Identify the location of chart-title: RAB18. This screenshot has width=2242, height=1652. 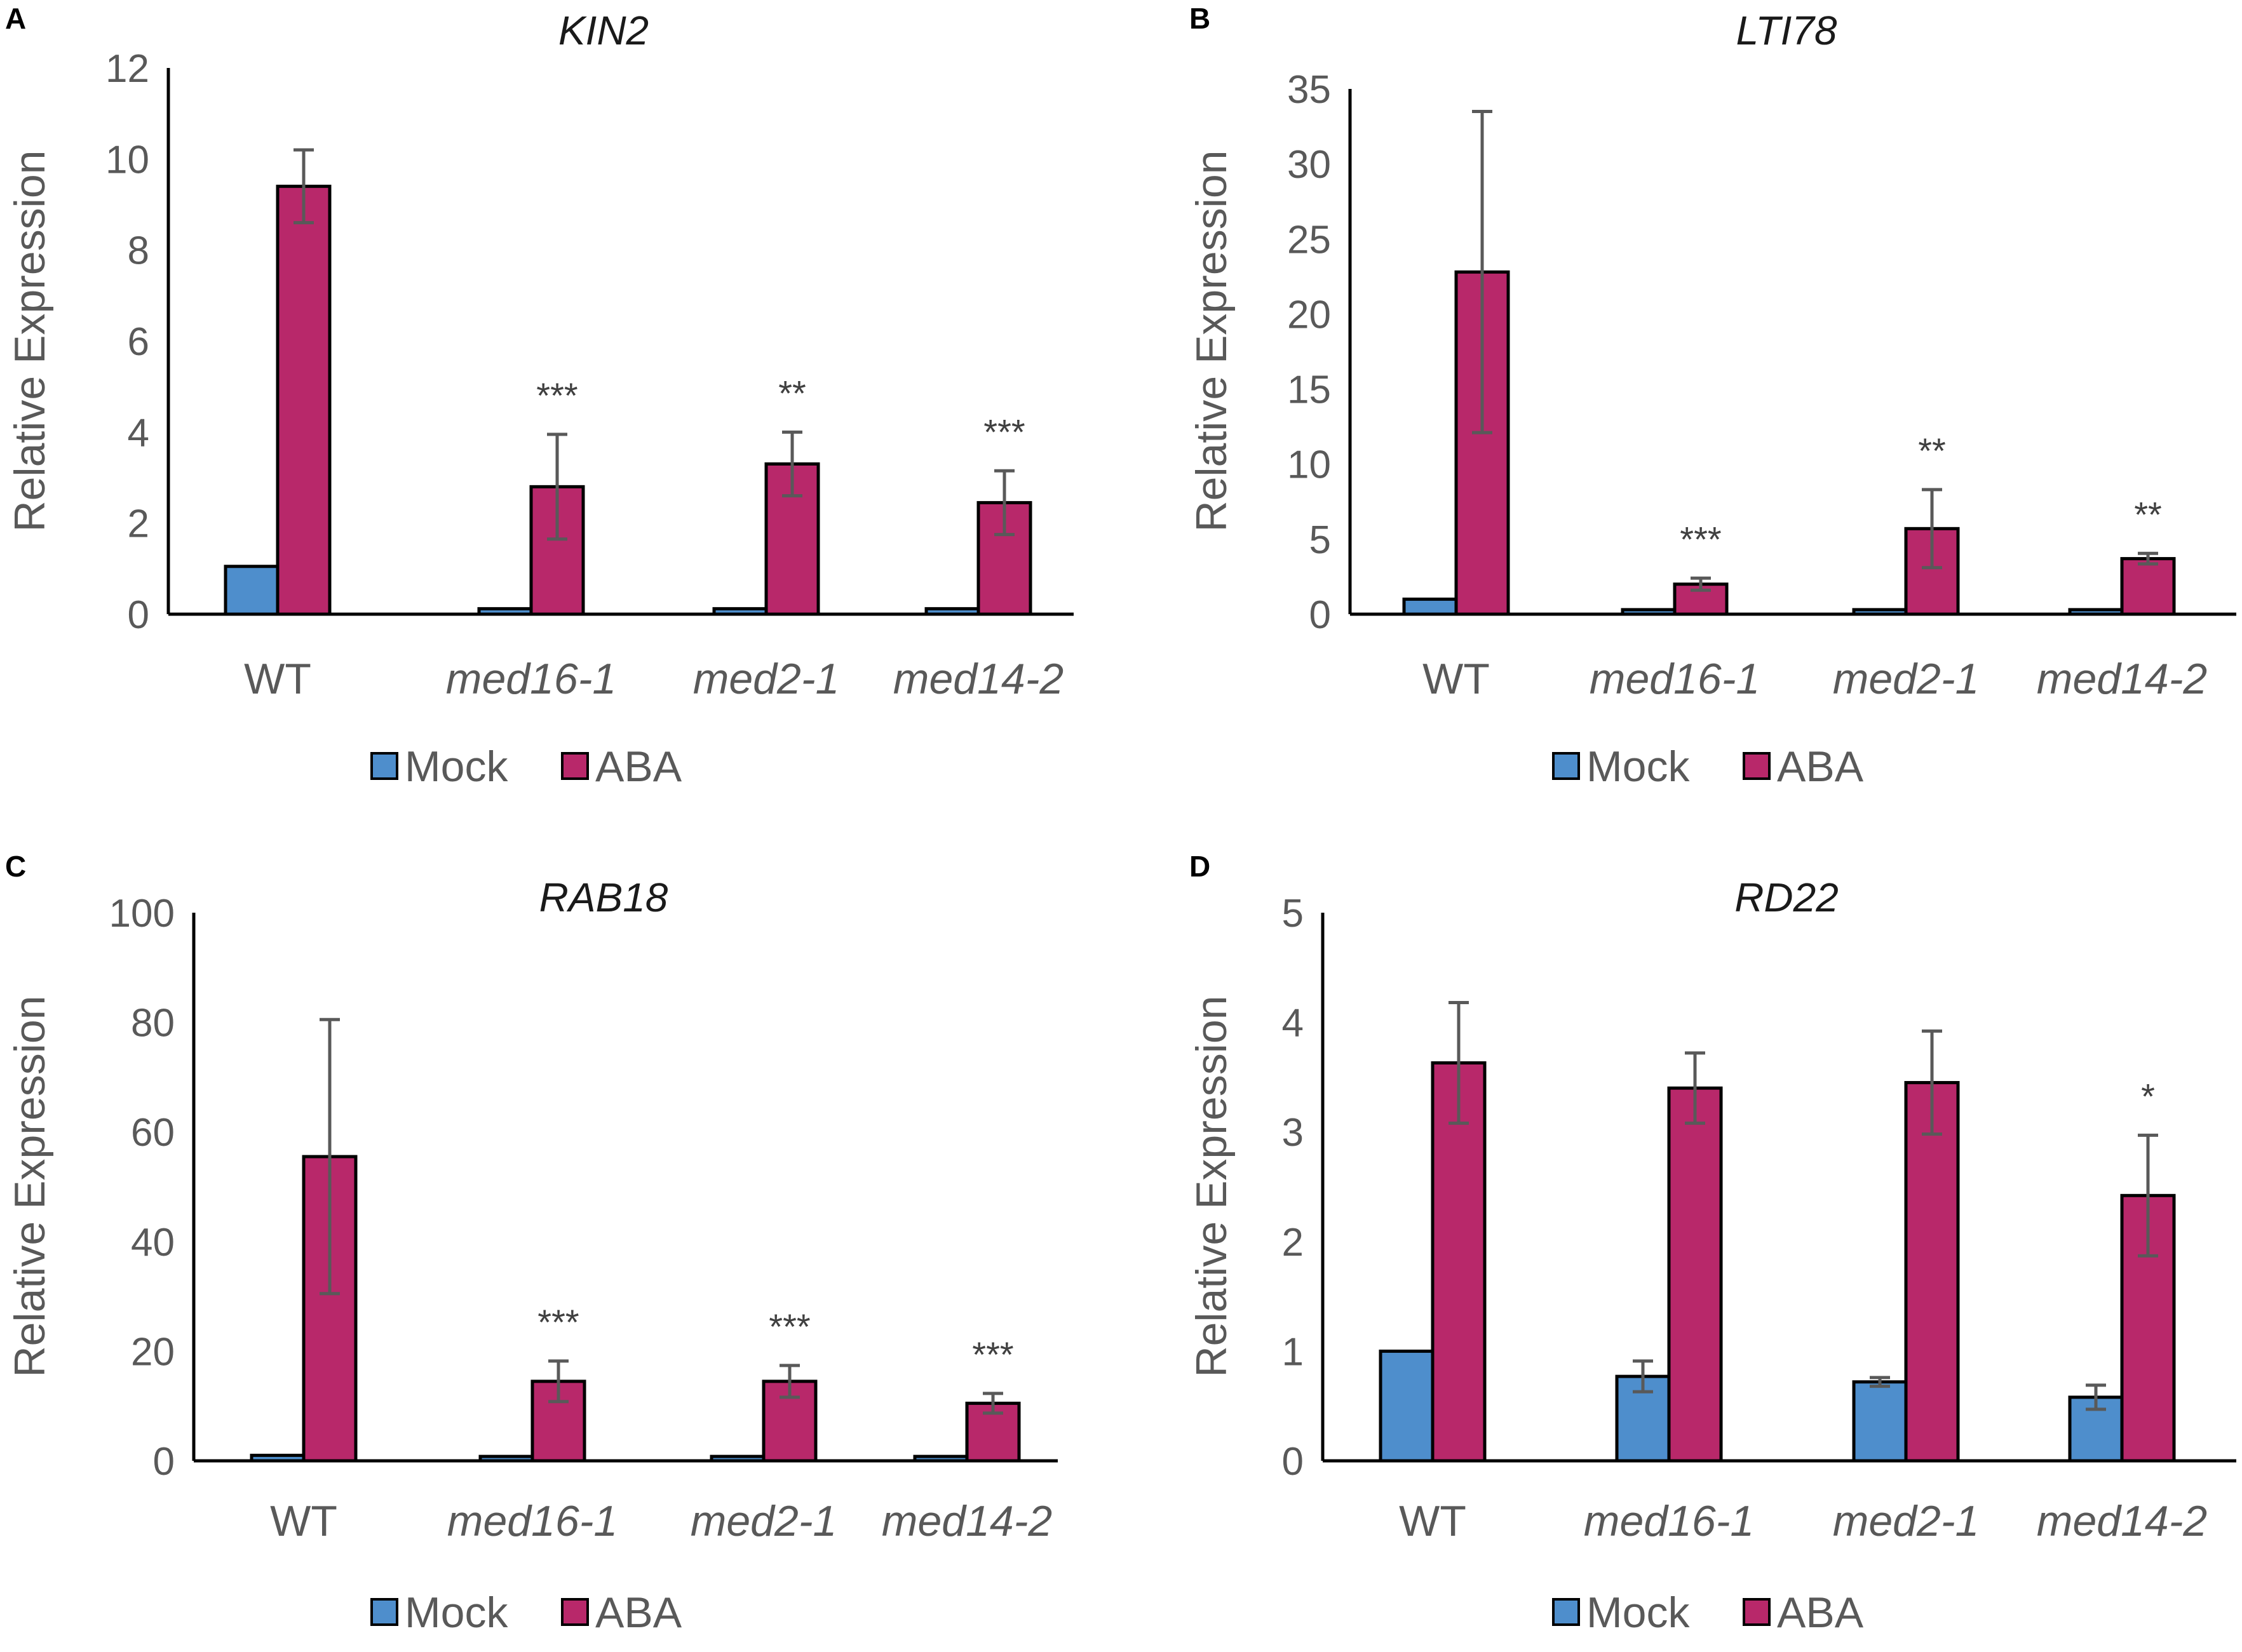
(603, 897).